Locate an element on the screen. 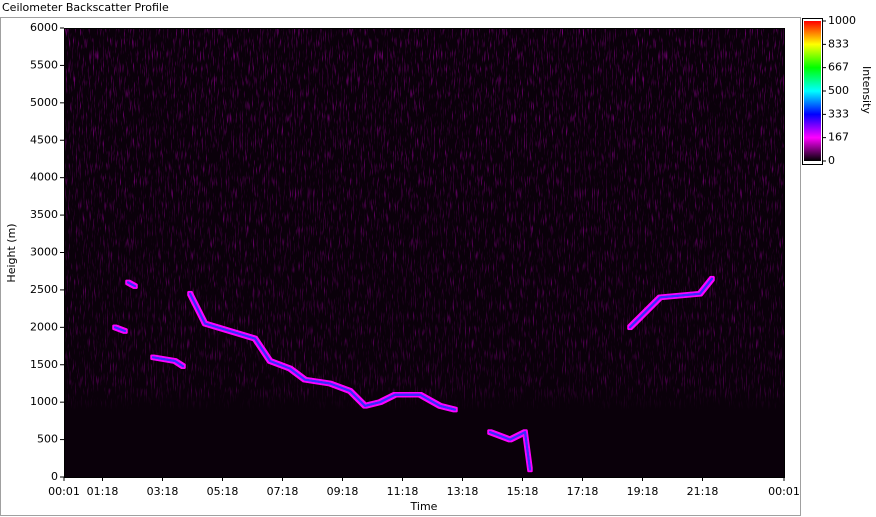 The height and width of the screenshot is (517, 876). y-tick-label: 0 is located at coordinates (54, 476).